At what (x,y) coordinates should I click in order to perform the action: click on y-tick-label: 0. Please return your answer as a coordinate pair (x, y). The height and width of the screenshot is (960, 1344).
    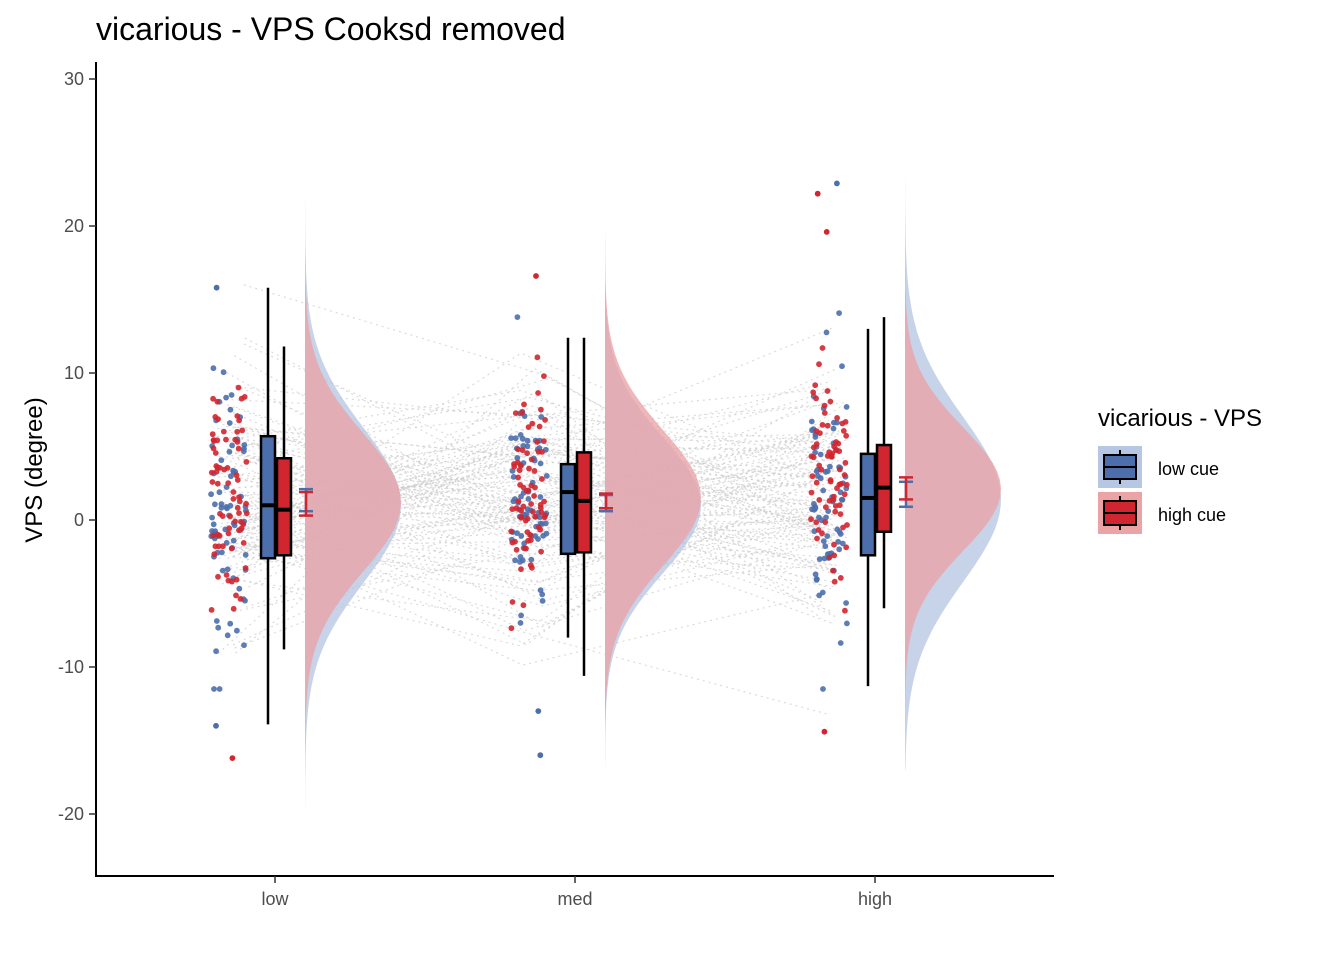
    Looking at the image, I should click on (79, 520).